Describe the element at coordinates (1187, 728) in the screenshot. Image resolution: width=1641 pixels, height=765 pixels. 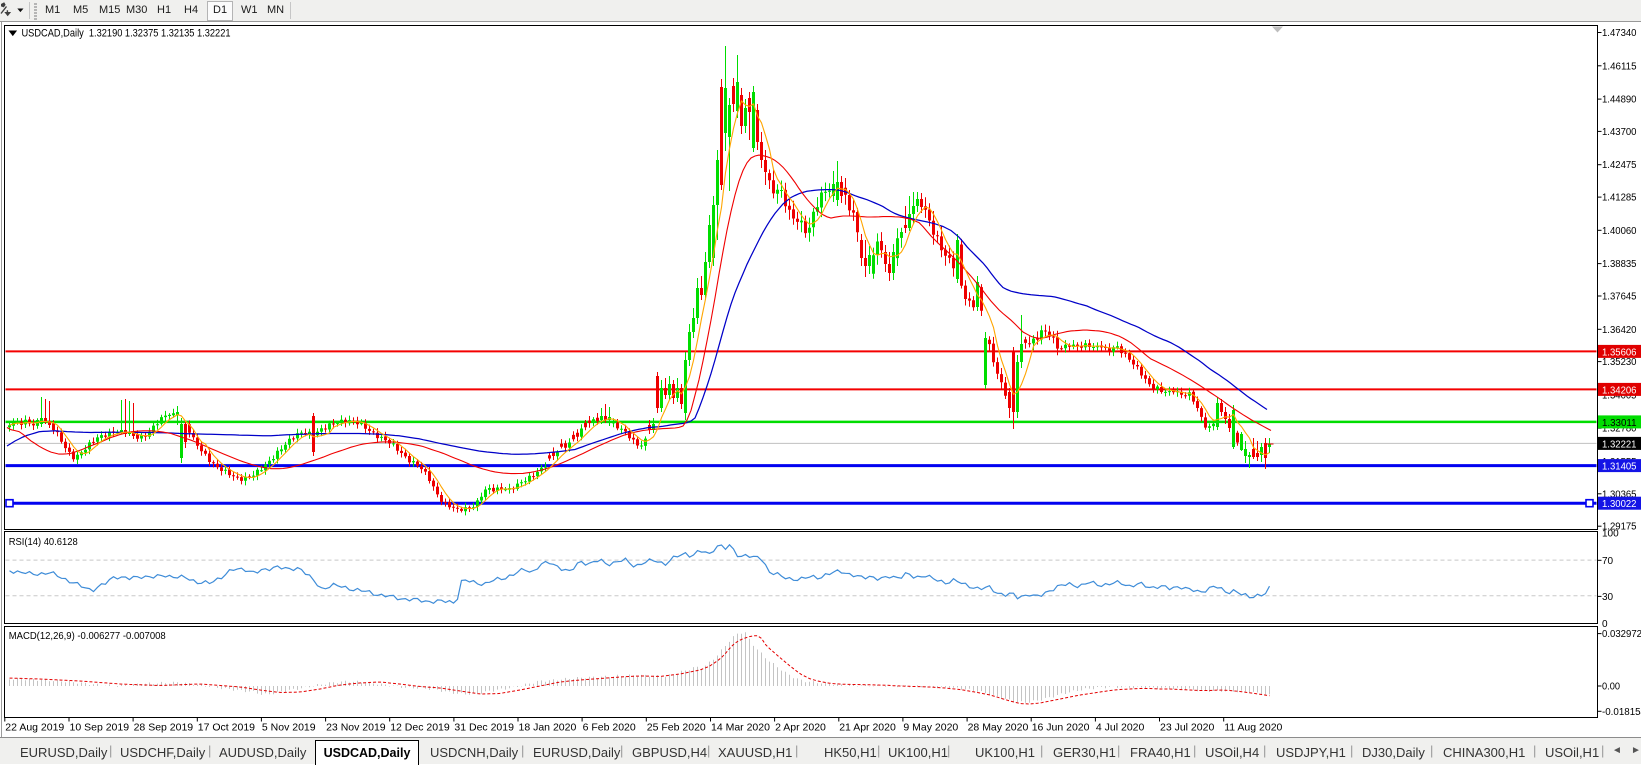
I see `svg-text: 23 Jul 2020` at that location.